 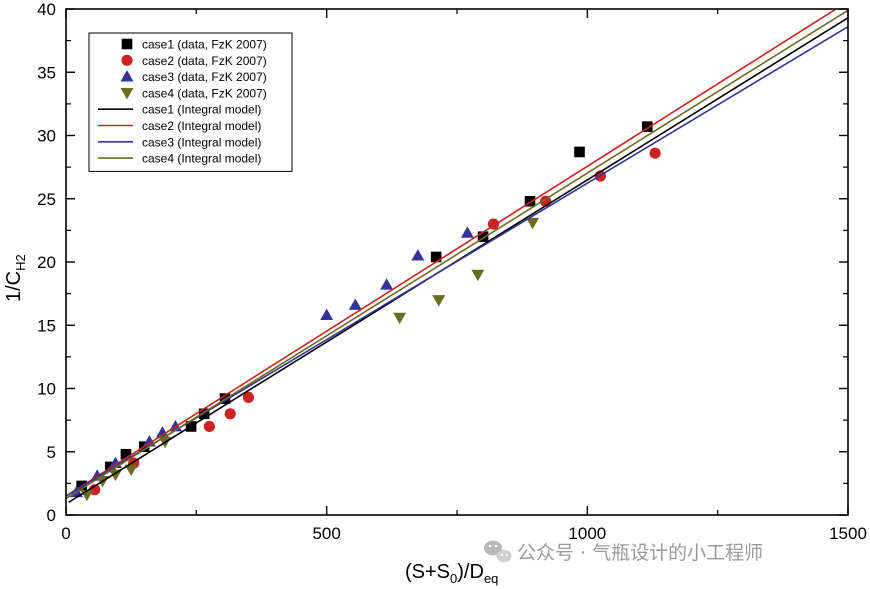 I want to click on legend-label: case2 (Integral model), so click(x=201, y=126).